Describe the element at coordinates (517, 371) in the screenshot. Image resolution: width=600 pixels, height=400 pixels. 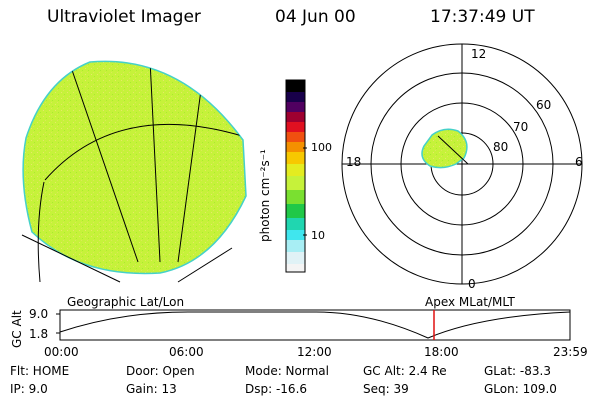
I see `status-glat: GLat: -83.3` at that location.